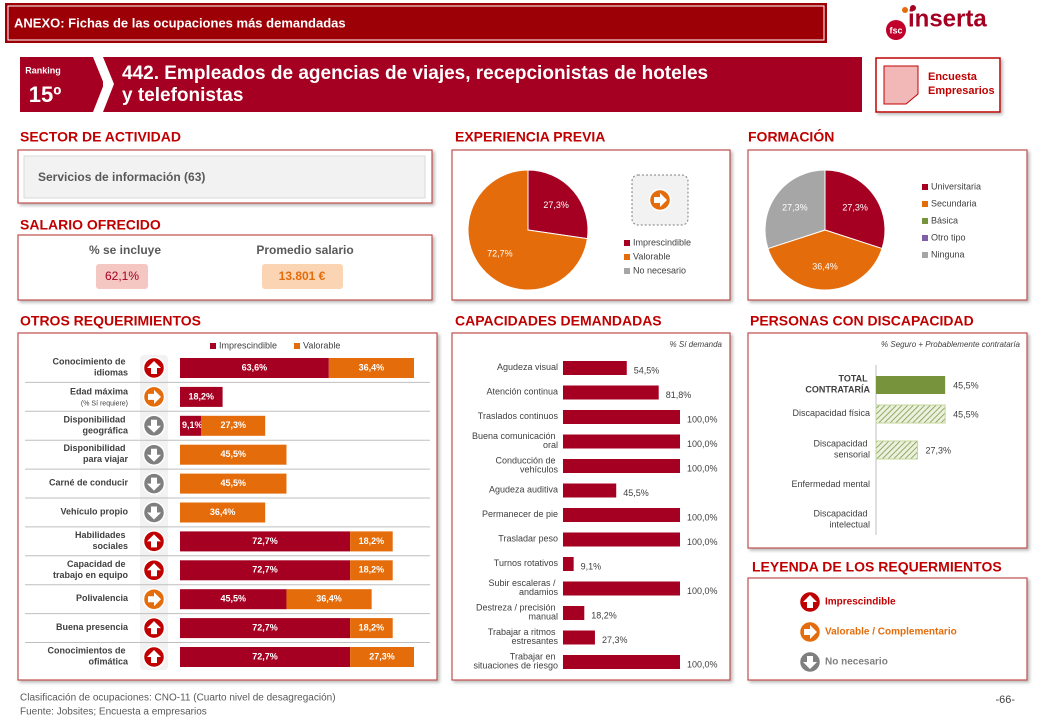 The height and width of the screenshot is (720, 1040). What do you see at coordinates (679, 395) in the screenshot?
I see `bar-label: 81,8%` at bounding box center [679, 395].